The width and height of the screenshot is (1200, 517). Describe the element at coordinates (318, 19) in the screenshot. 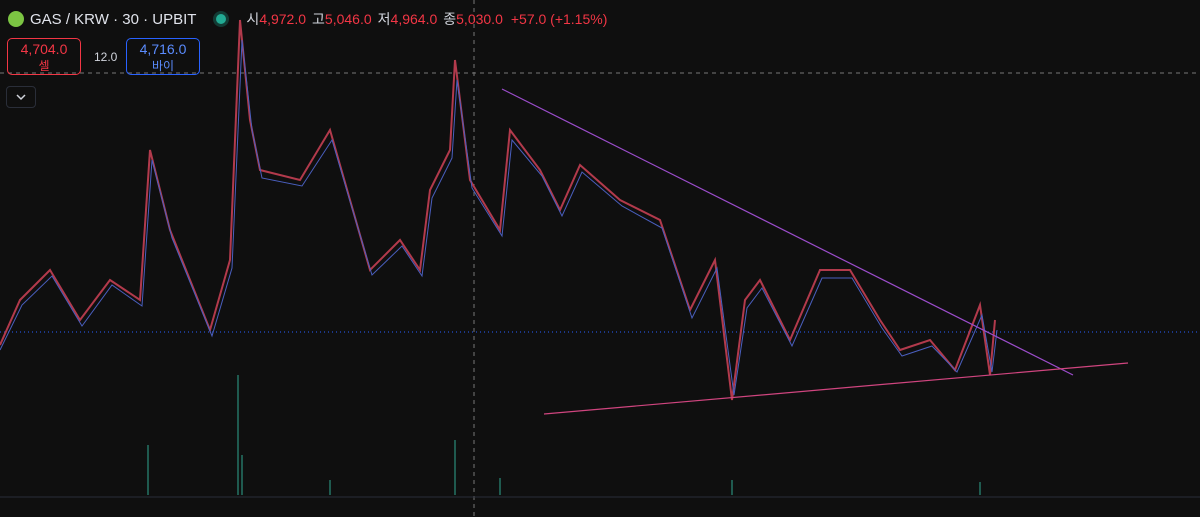

I see `ohlc-label: 고` at that location.